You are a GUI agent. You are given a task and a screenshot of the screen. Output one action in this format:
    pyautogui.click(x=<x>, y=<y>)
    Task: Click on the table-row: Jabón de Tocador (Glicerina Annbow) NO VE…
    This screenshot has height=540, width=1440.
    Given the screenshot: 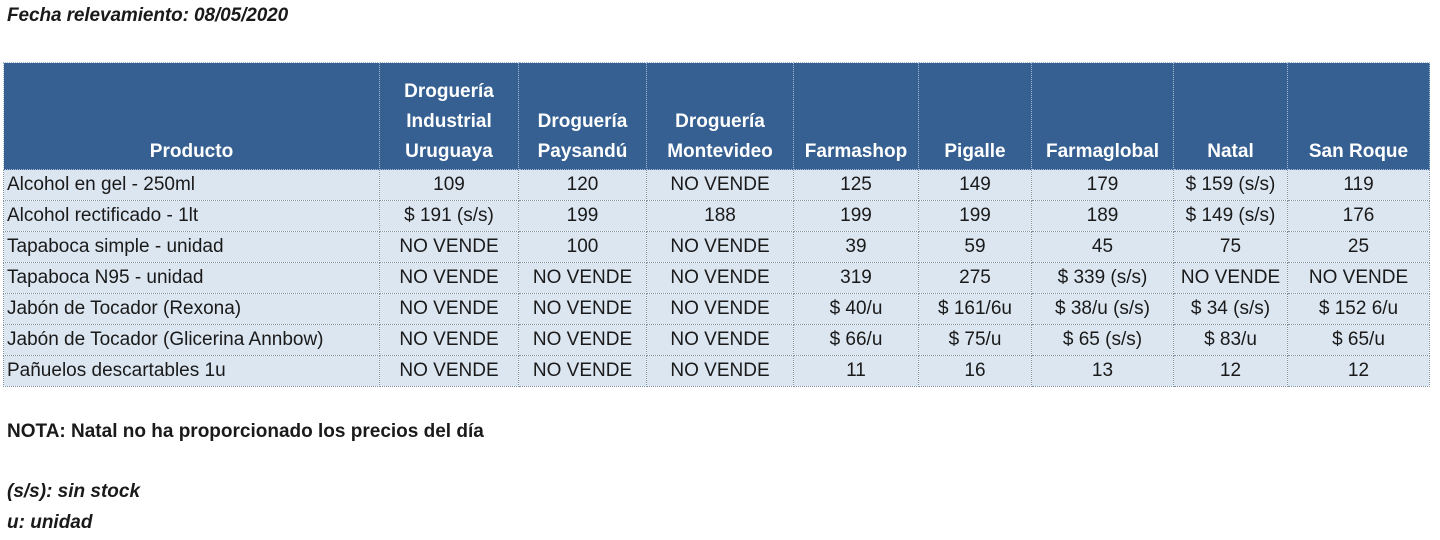 What is the action you would take?
    pyautogui.click(x=716, y=340)
    